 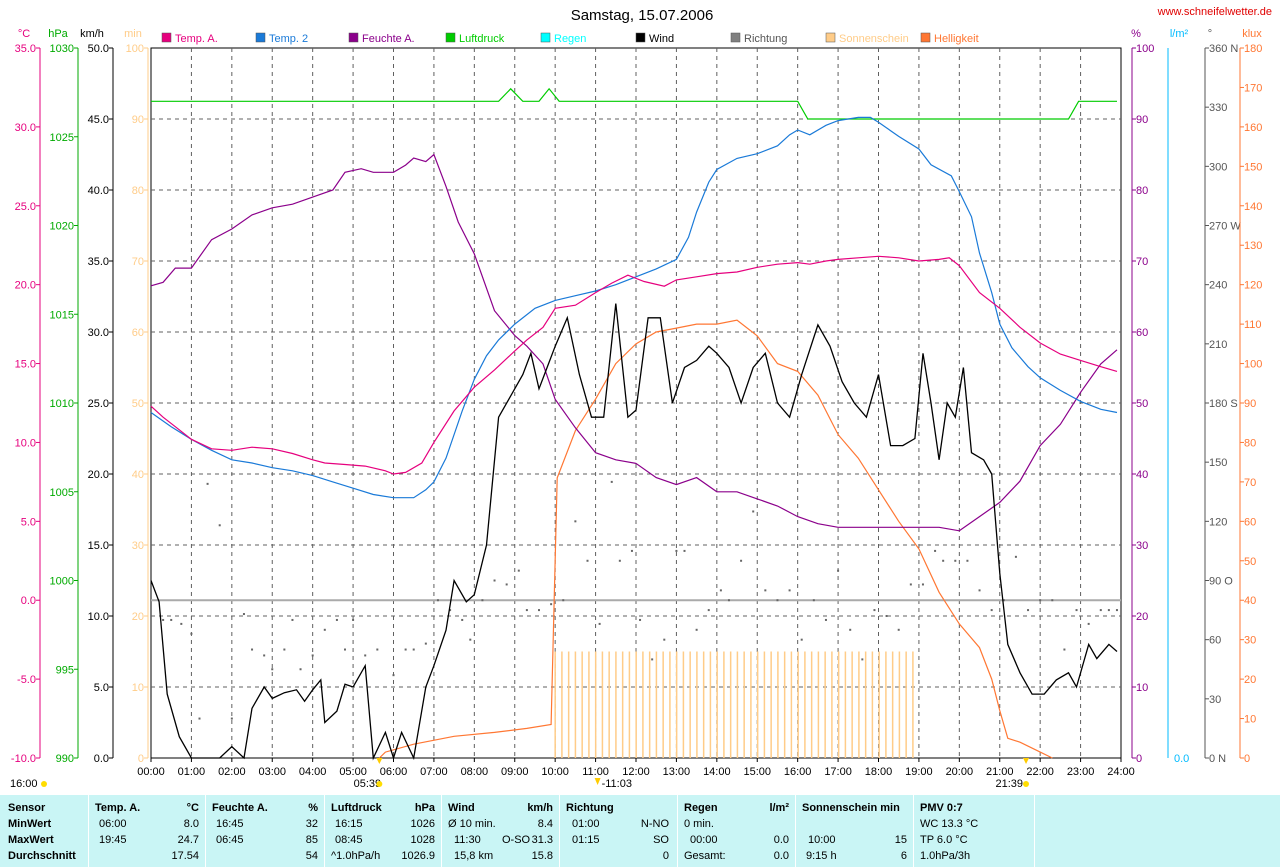 What do you see at coordinates (1253, 325) in the screenshot?
I see `klux-axis-label: 110` at bounding box center [1253, 325].